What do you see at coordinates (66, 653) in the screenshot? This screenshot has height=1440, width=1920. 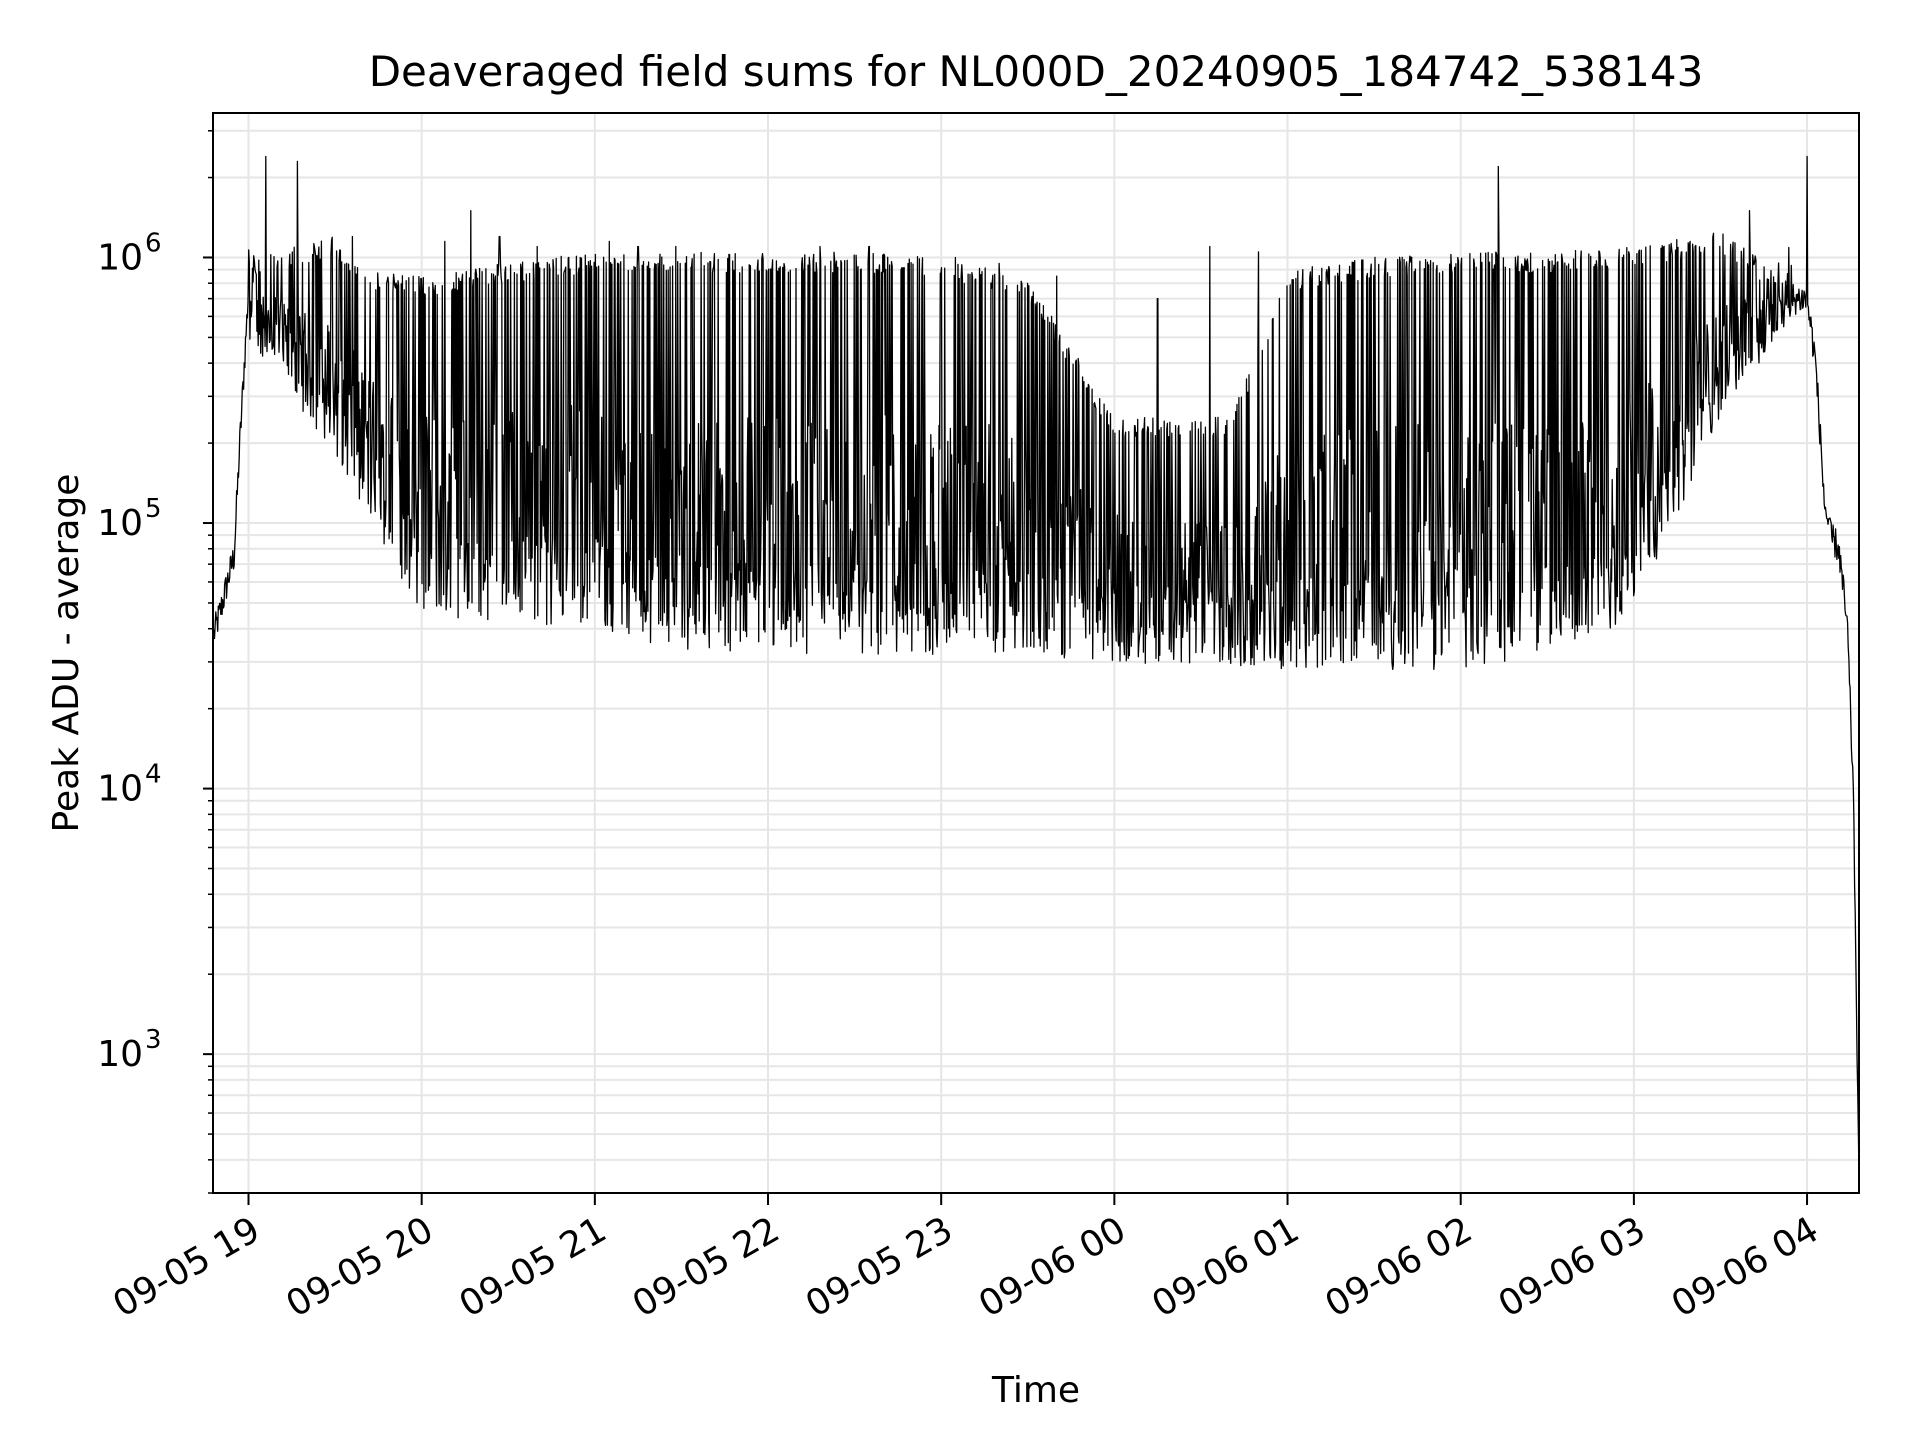 I see `y-axis-label: Peak ADU - average` at bounding box center [66, 653].